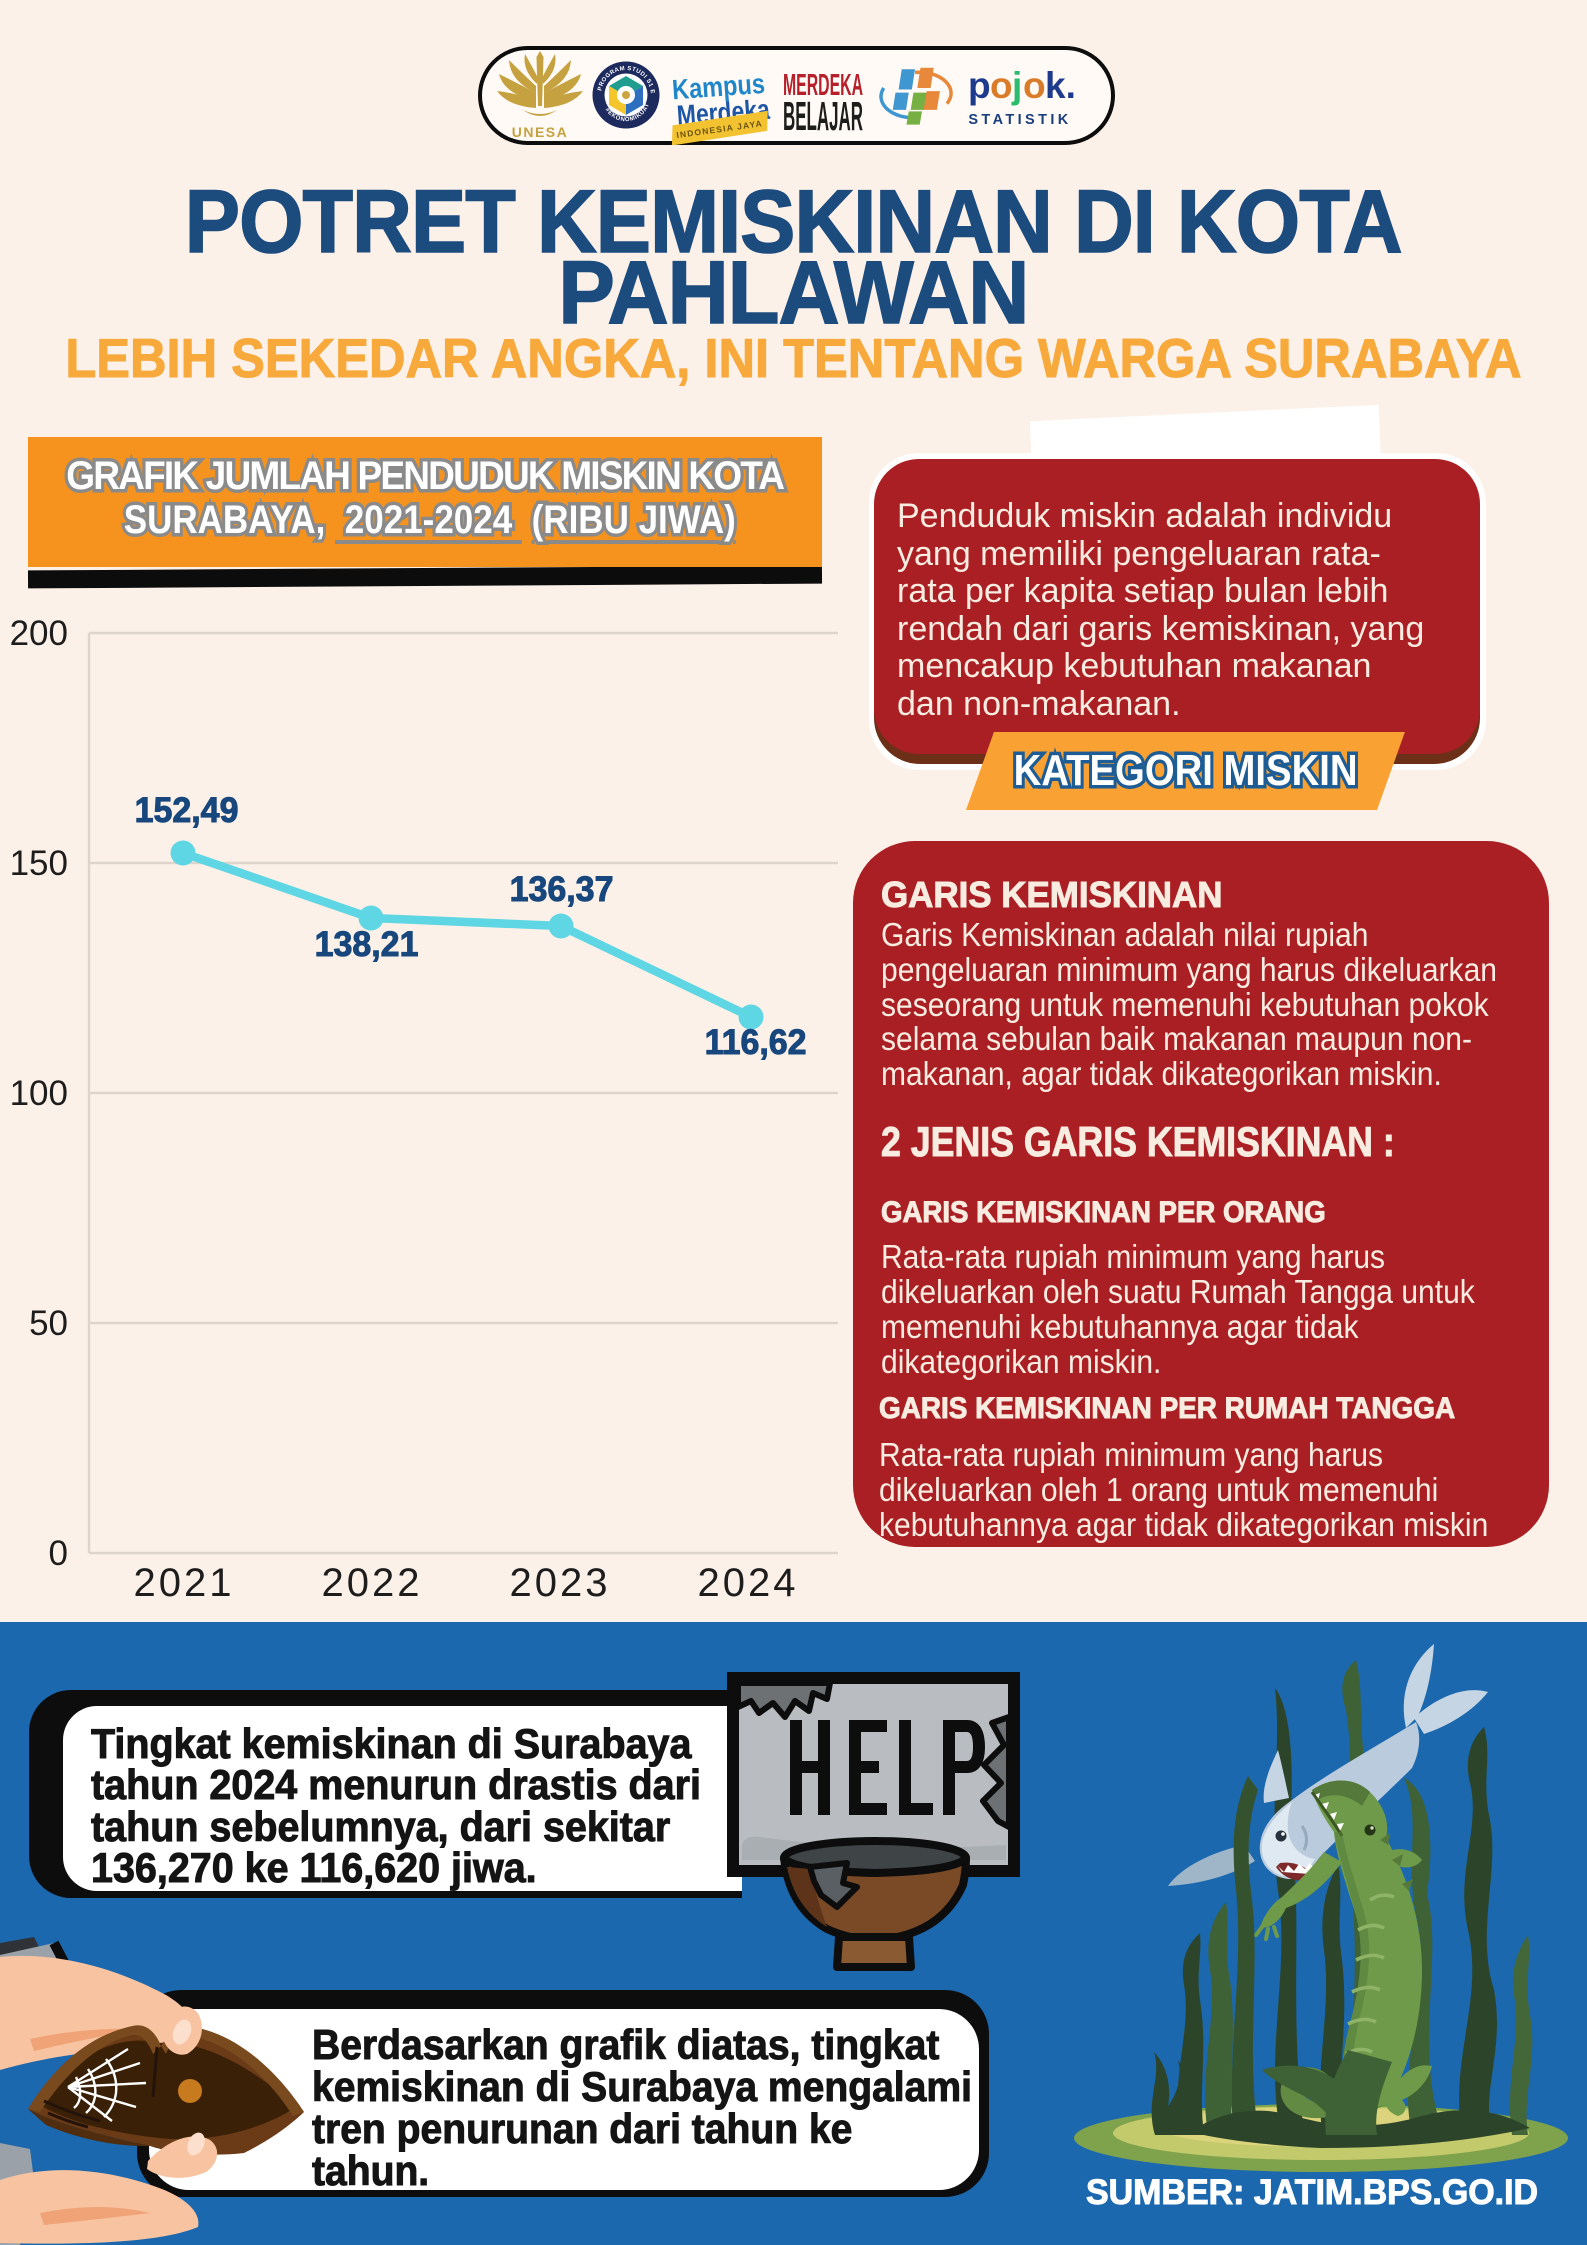 This screenshot has height=2245, width=1587. I want to click on svg-text: BELAJAR, so click(823, 116).